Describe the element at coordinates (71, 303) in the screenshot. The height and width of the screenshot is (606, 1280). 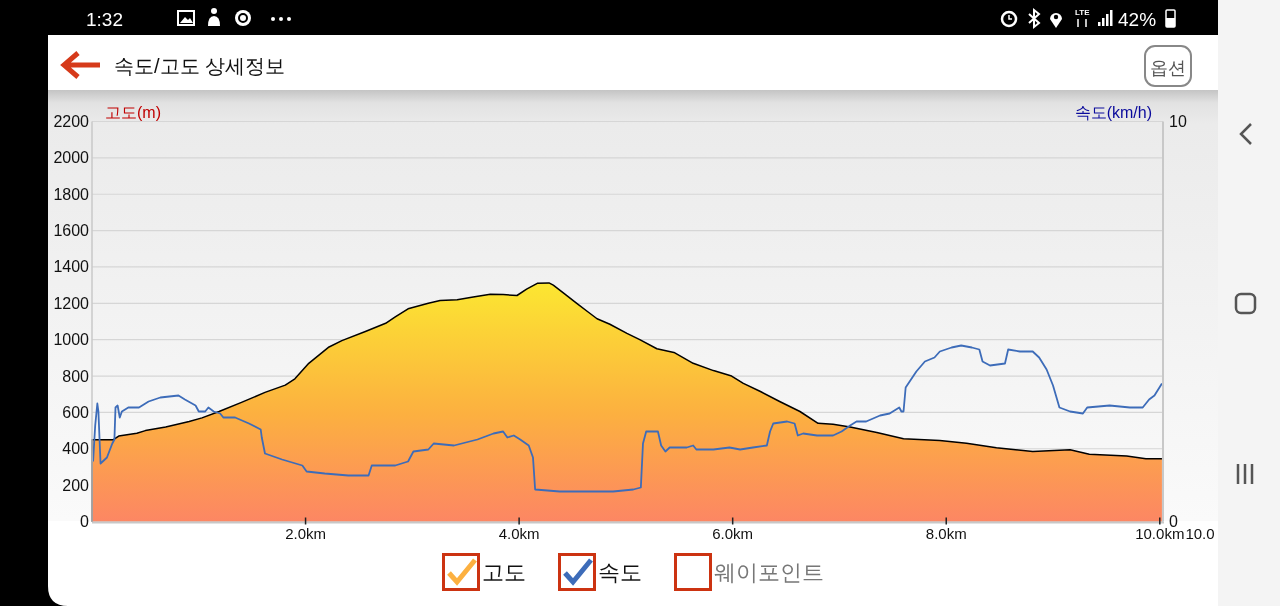
I see `y-tick-label: 1200` at that location.